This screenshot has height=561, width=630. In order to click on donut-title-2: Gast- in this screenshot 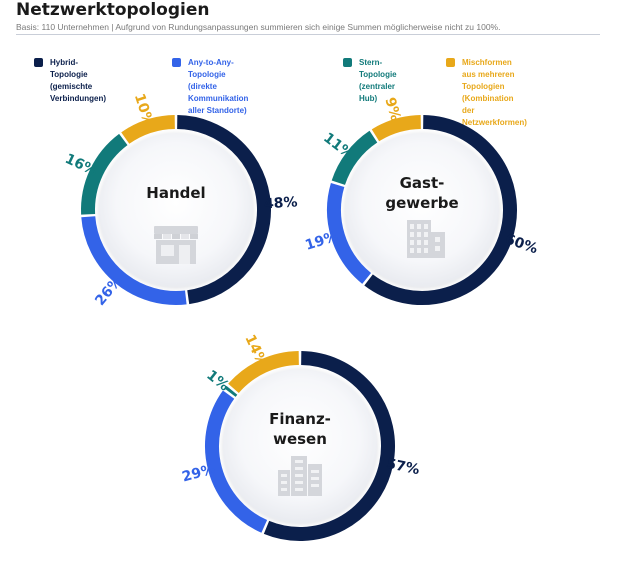, I will do `click(422, 183)`.